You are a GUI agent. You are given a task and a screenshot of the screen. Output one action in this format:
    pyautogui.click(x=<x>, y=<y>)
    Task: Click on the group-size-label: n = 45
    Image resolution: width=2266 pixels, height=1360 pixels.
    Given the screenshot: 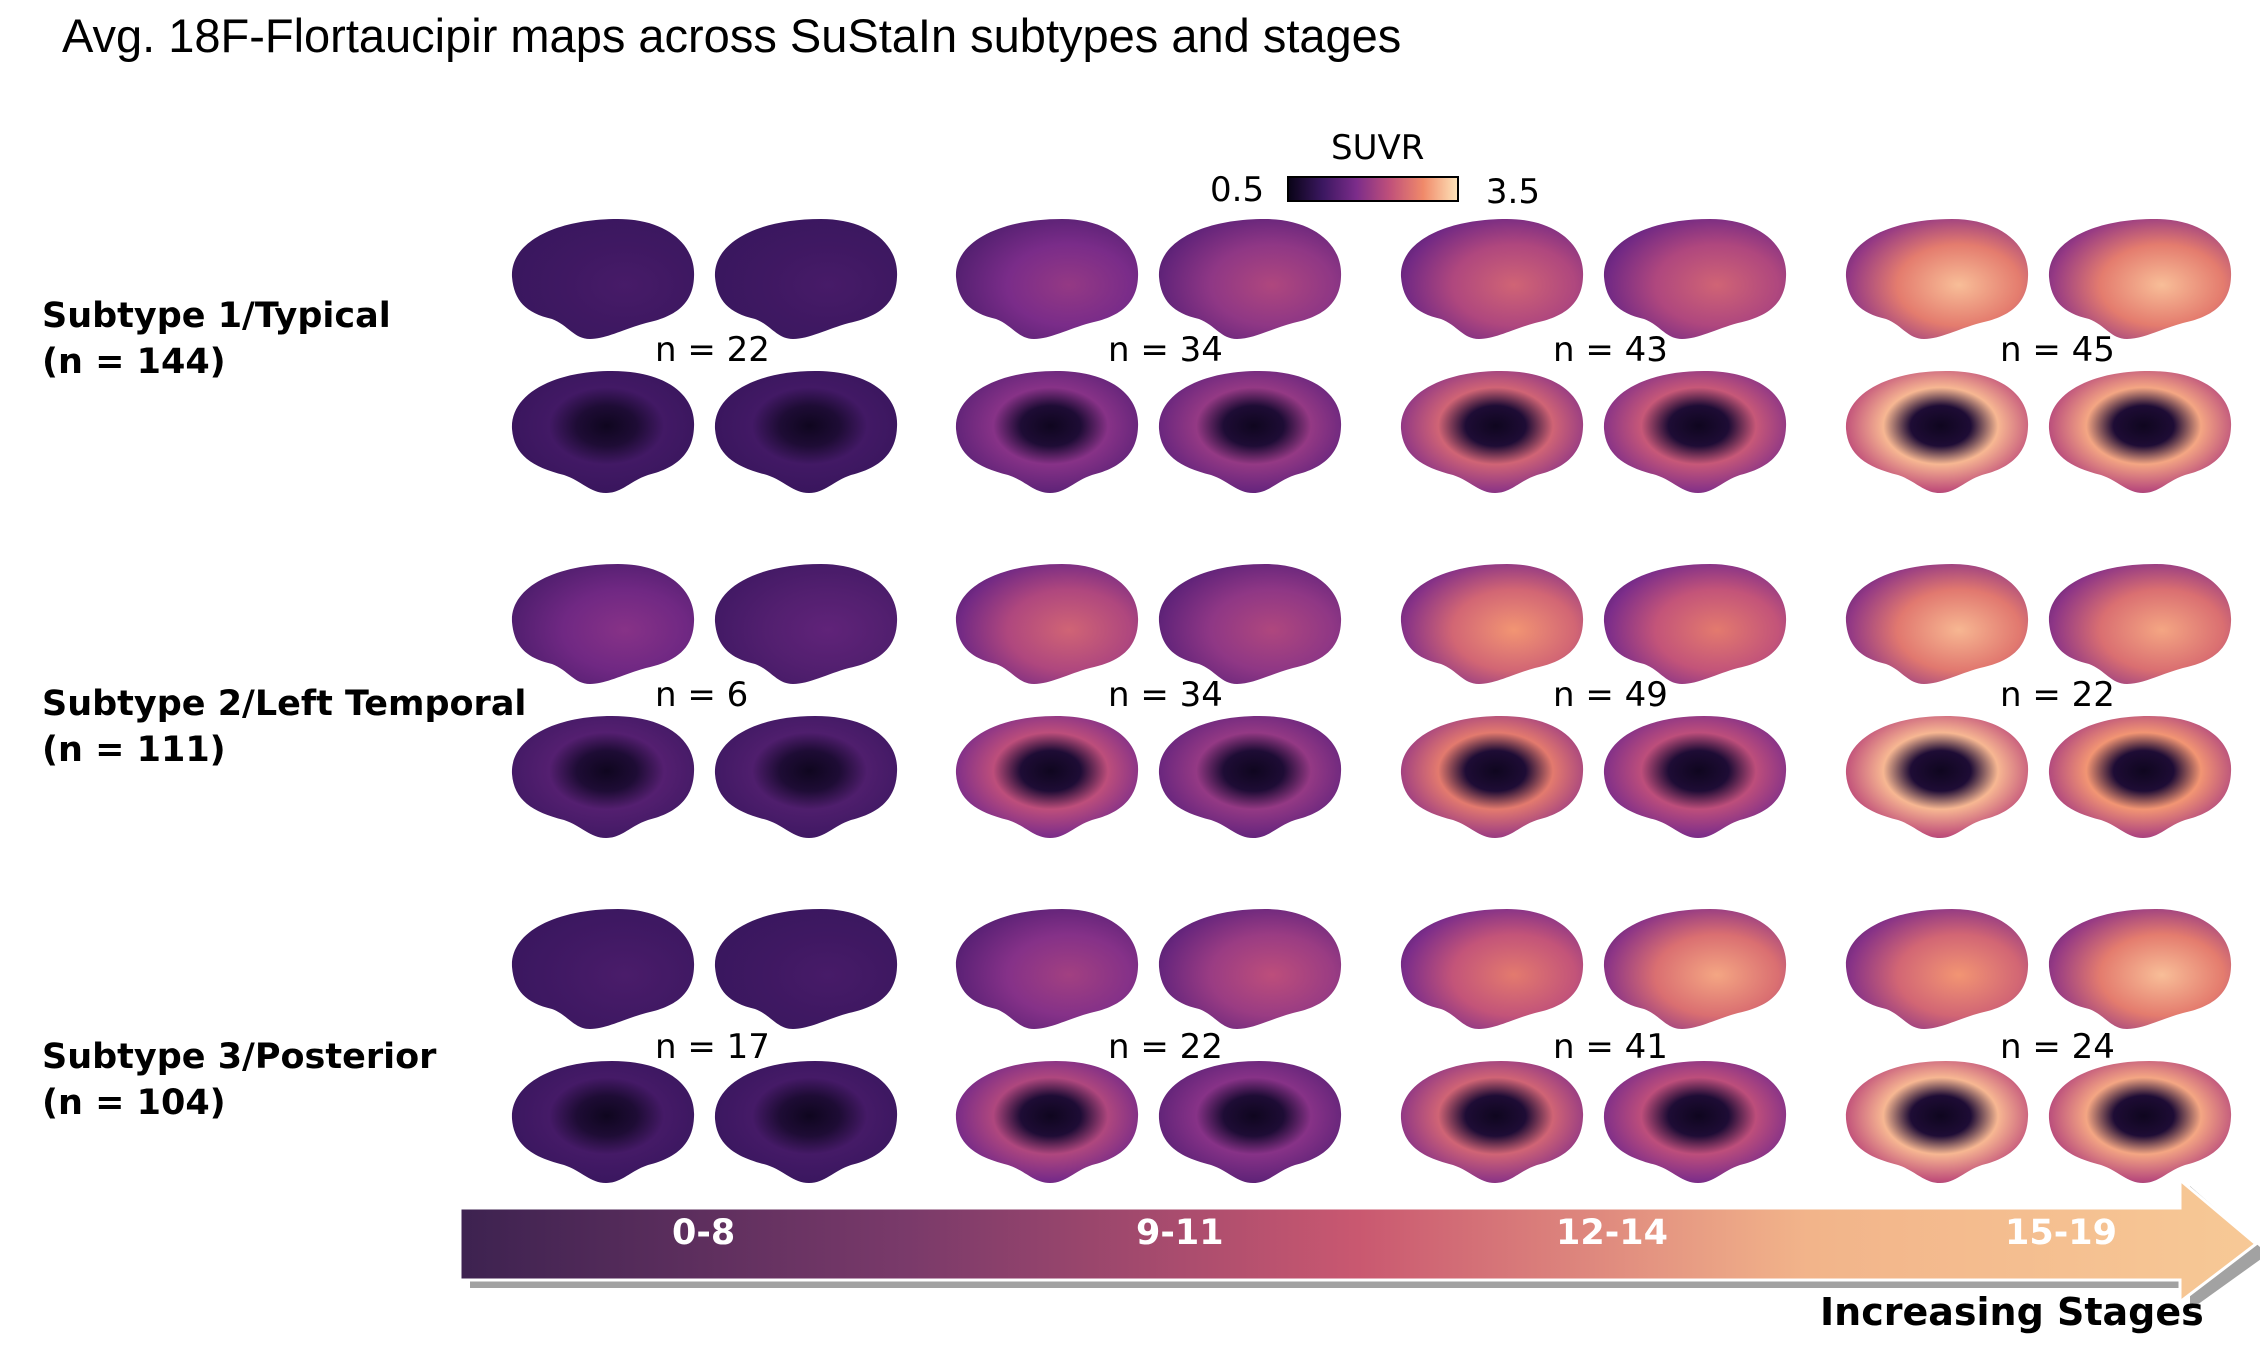 What is the action you would take?
    pyautogui.click(x=2057, y=350)
    